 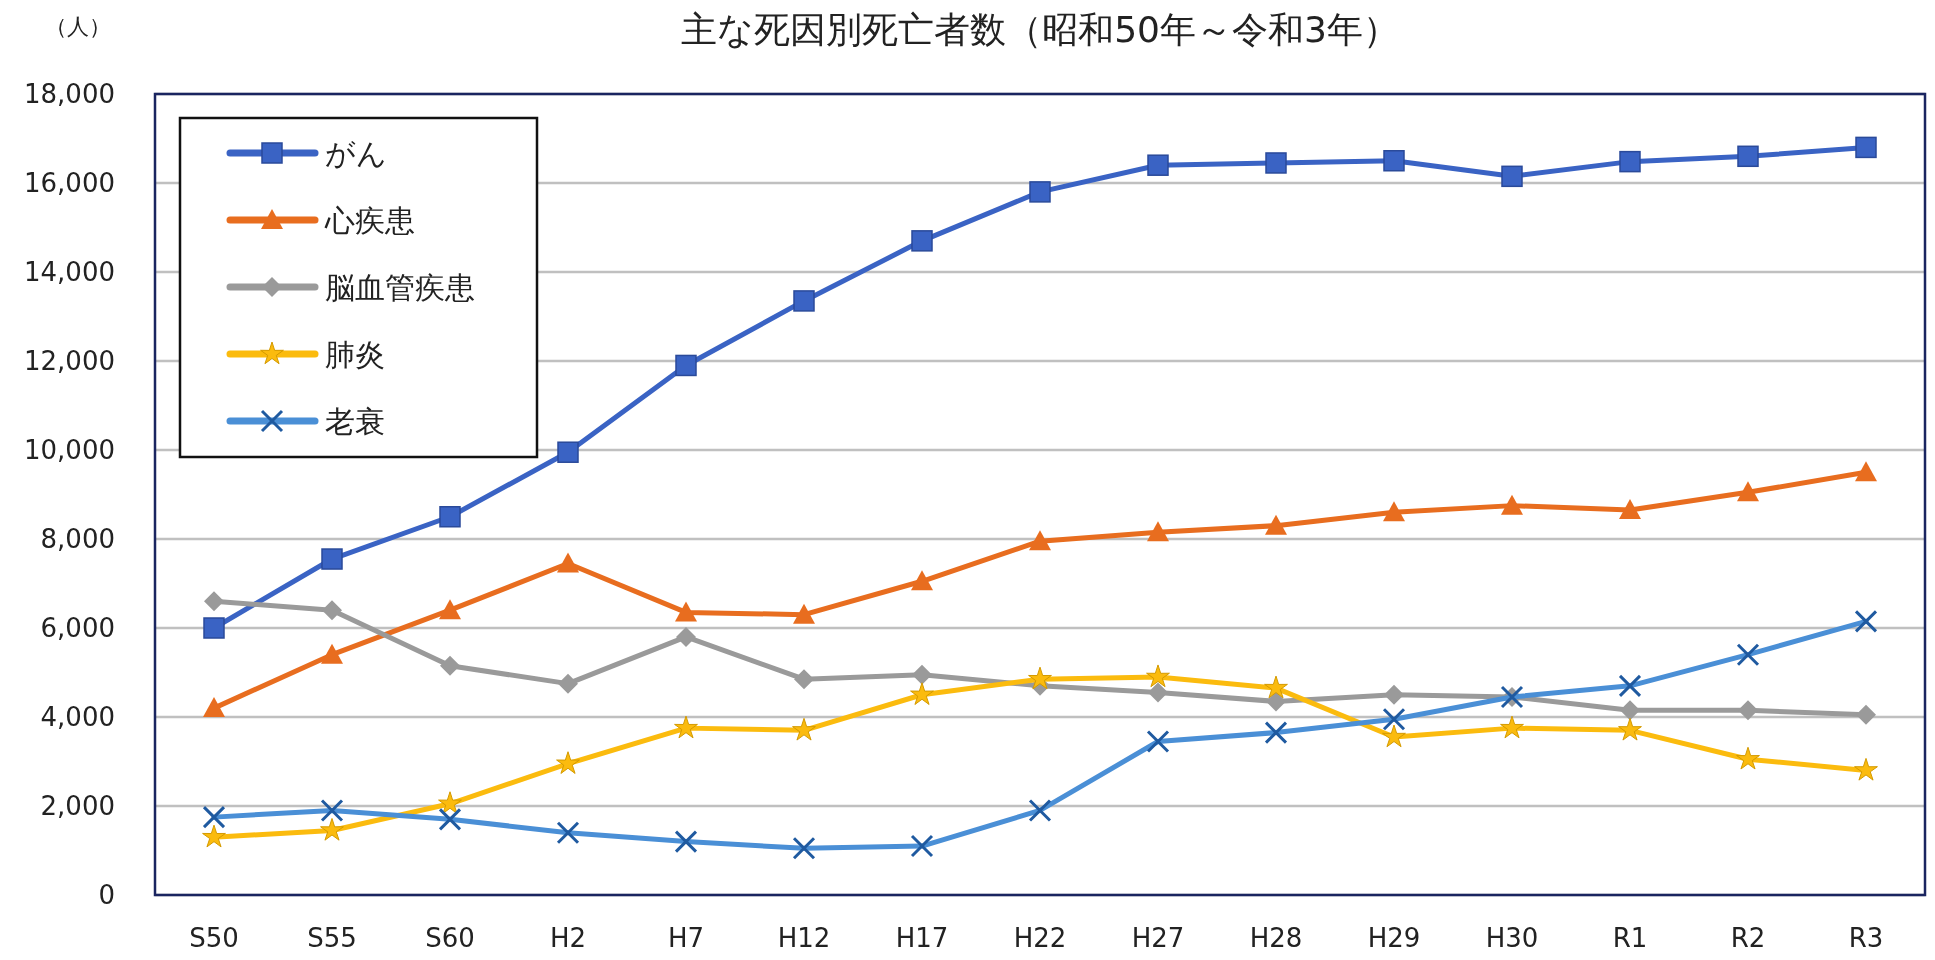 I want to click on x-tick-label: H29, so click(x=1394, y=938).